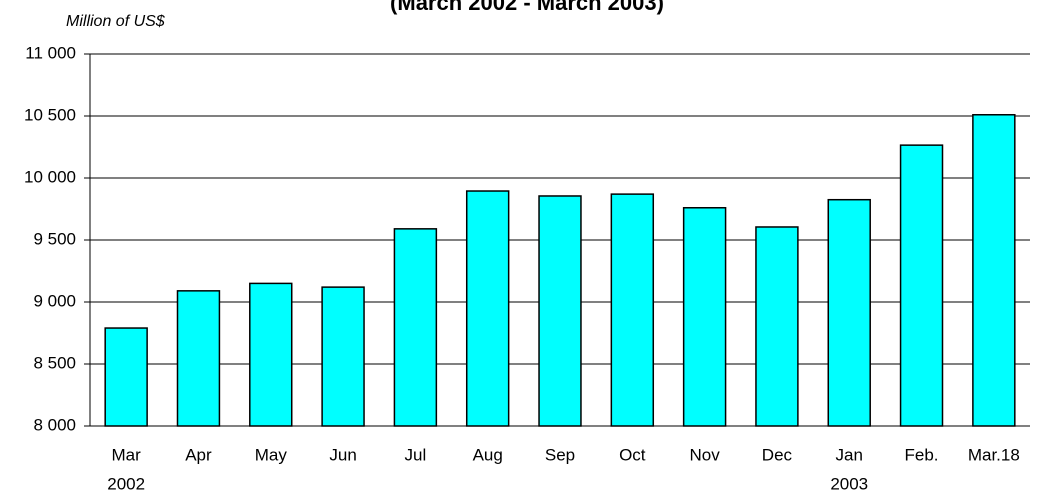  I want to click on x-tick-label: 2003, so click(849, 483).